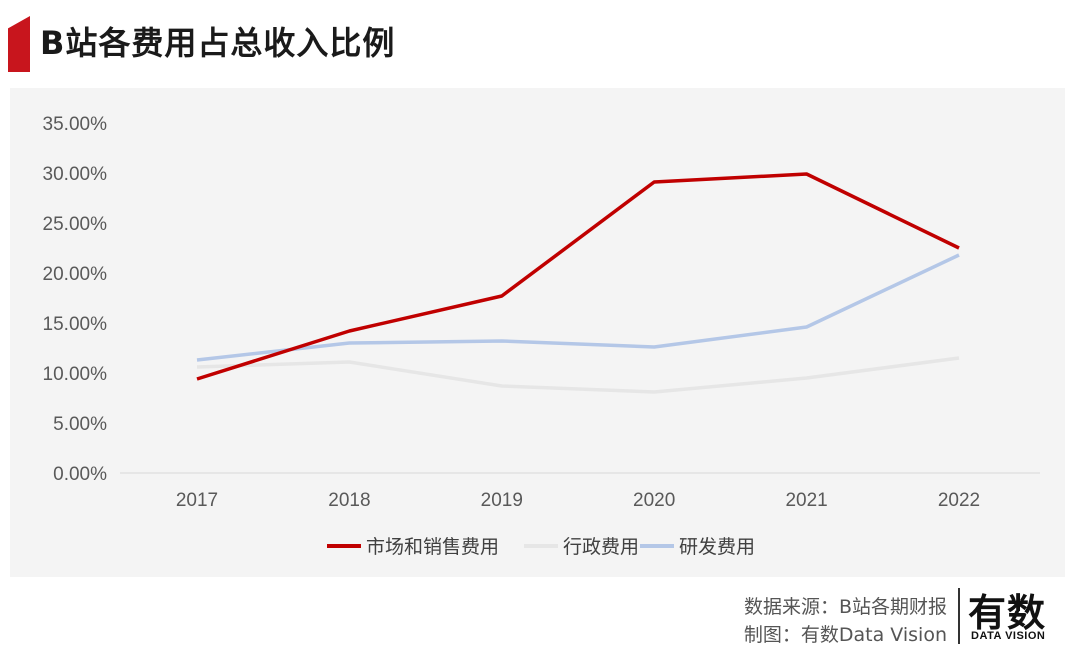 Image resolution: width=1065 pixels, height=663 pixels. Describe the element at coordinates (541, 547) in the screenshot. I see `legend: 市场和销售费用 行政费用 研发费用` at that location.